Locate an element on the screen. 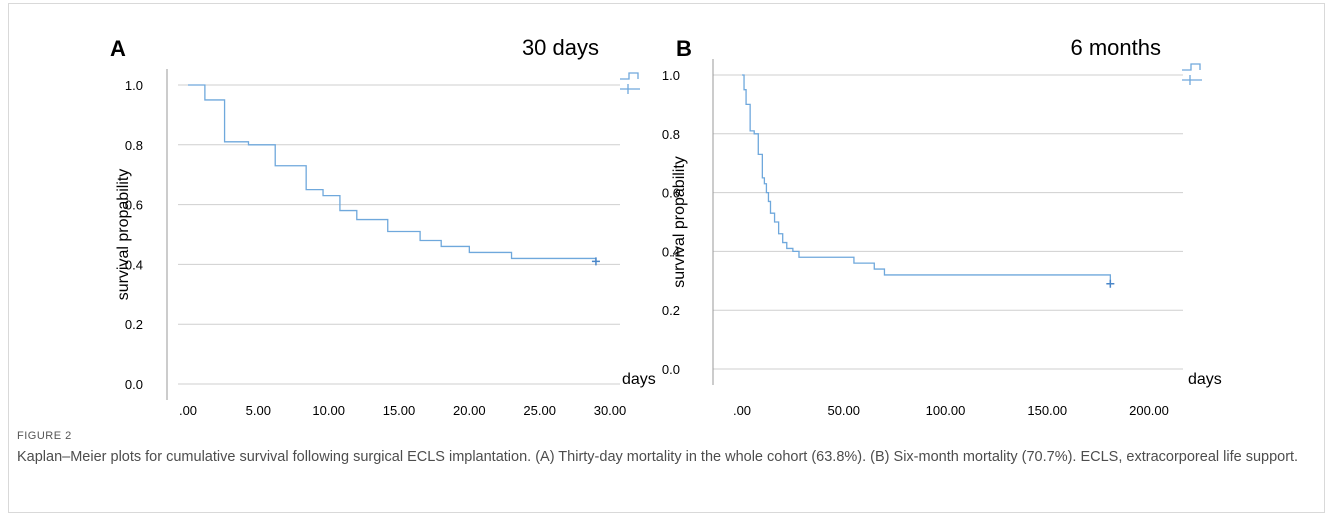  x-tick-label-a-2: 10.00 is located at coordinates (328, 410).